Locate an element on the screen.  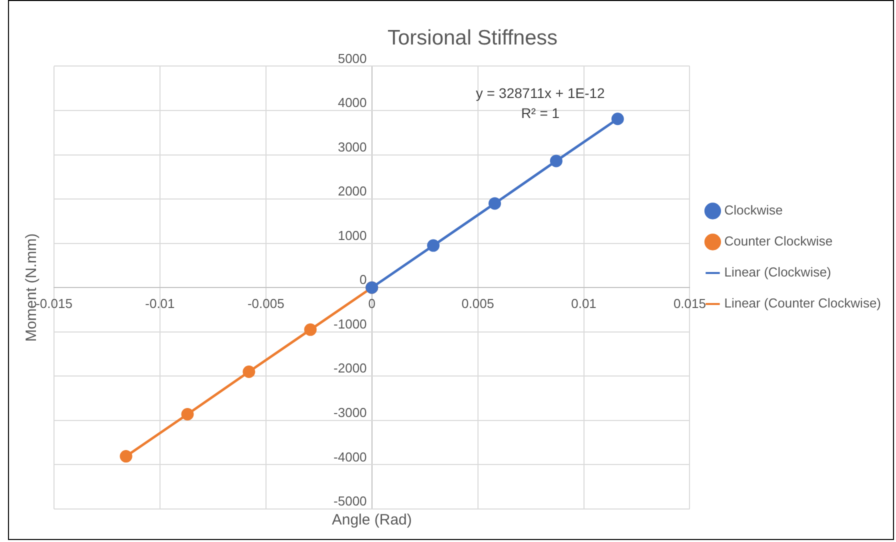
y-tick-label: 2000 is located at coordinates (352, 191).